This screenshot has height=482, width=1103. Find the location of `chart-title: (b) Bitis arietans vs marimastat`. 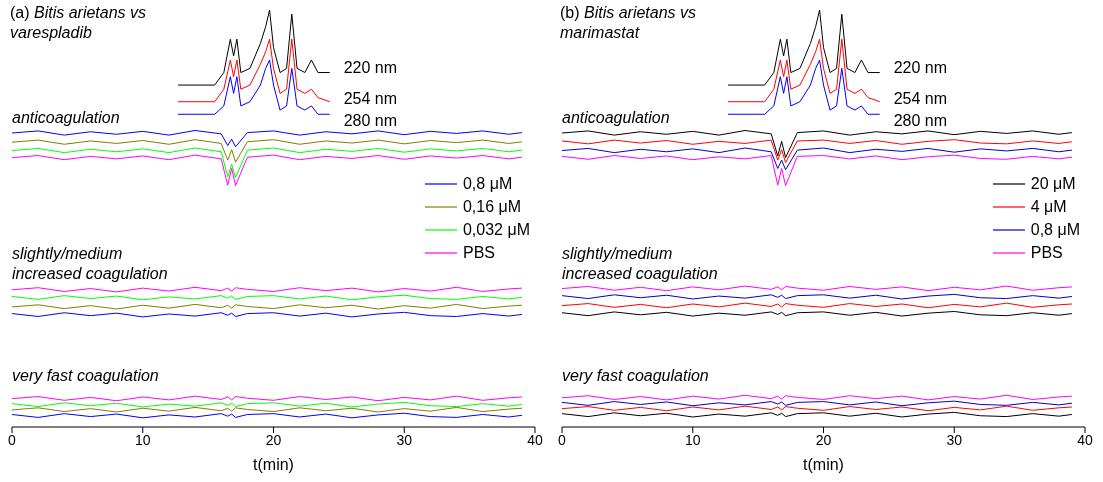

chart-title: (b) Bitis arietans vs marimastat is located at coordinates (629, 23).